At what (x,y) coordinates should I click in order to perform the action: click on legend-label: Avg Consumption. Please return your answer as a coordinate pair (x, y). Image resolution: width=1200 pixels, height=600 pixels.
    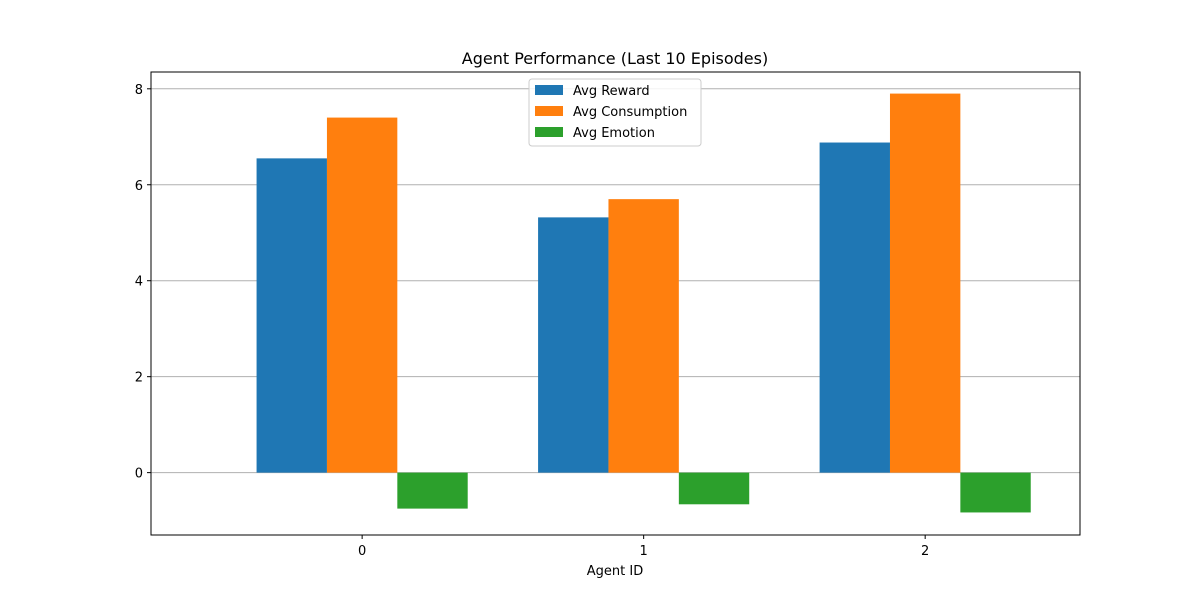
    Looking at the image, I should click on (630, 112).